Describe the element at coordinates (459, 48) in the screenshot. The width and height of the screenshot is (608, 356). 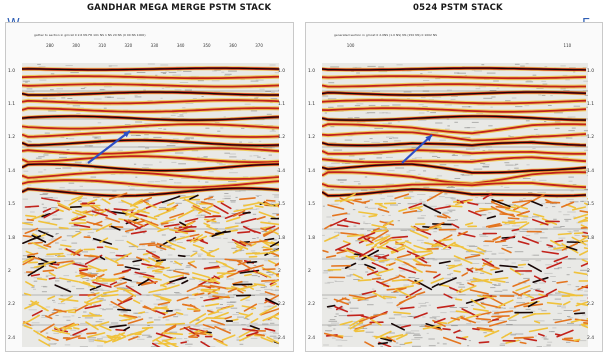
I see `right-trace-axis: 100 110` at that location.